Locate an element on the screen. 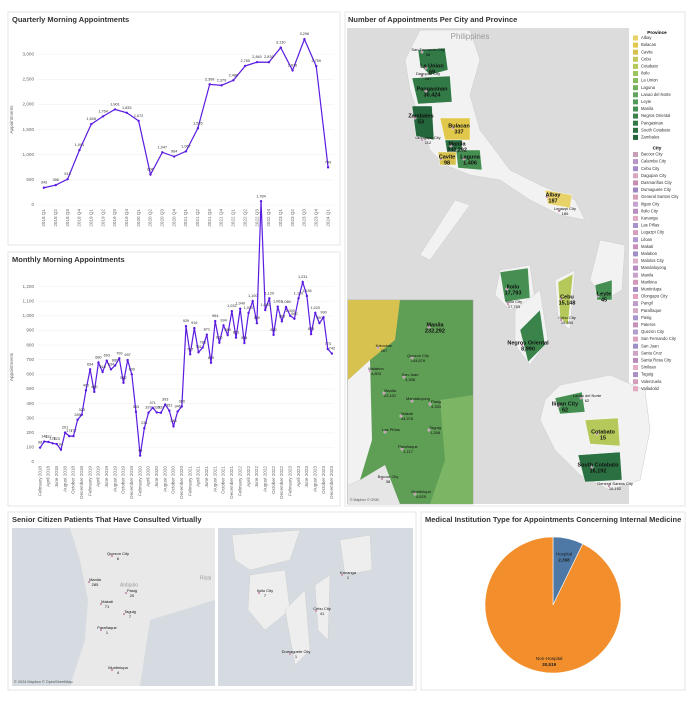  island is located at coordinates (322, 607).